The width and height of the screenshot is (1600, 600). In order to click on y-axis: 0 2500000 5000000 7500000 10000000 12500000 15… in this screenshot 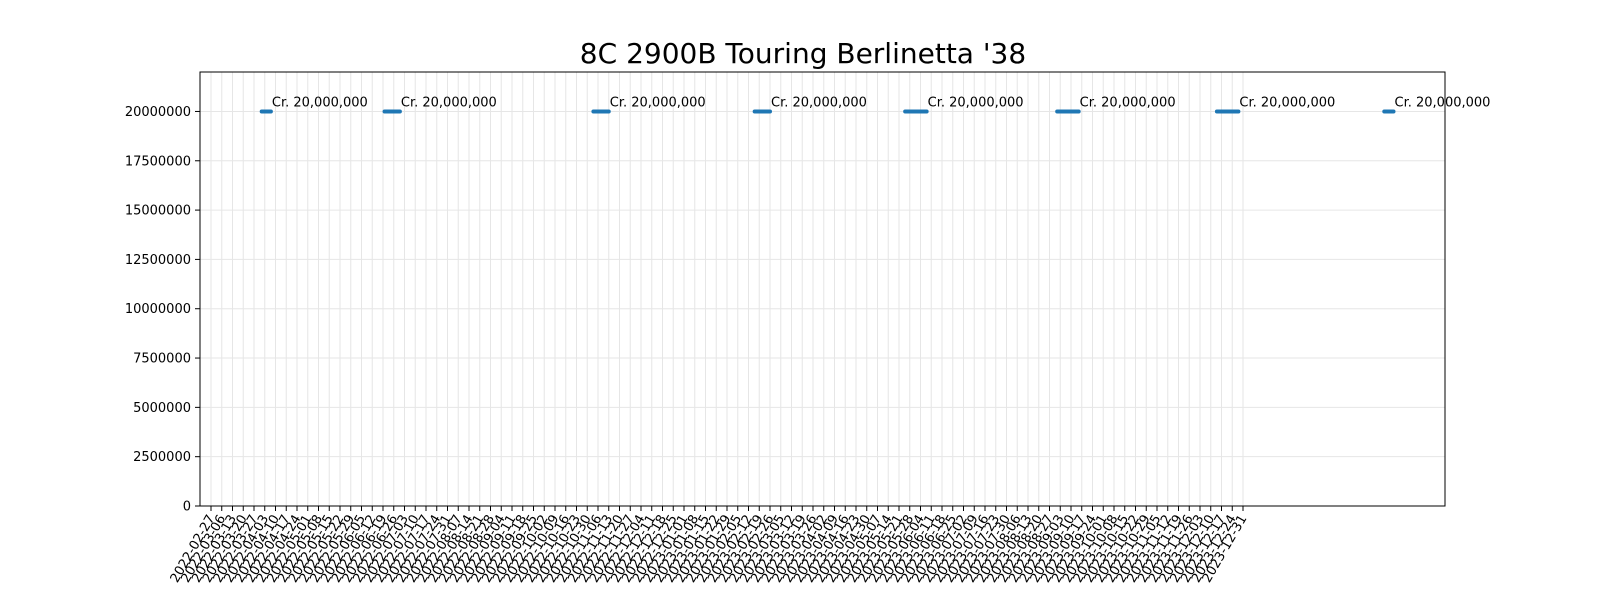, I will do `click(162, 310)`.